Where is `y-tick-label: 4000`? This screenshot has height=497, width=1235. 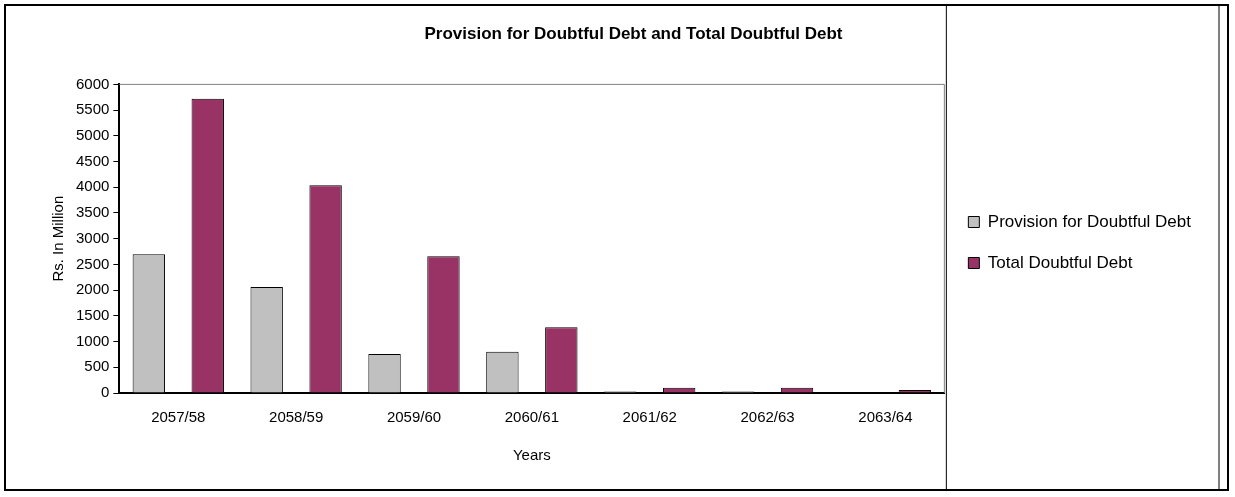
y-tick-label: 4000 is located at coordinates (92, 186).